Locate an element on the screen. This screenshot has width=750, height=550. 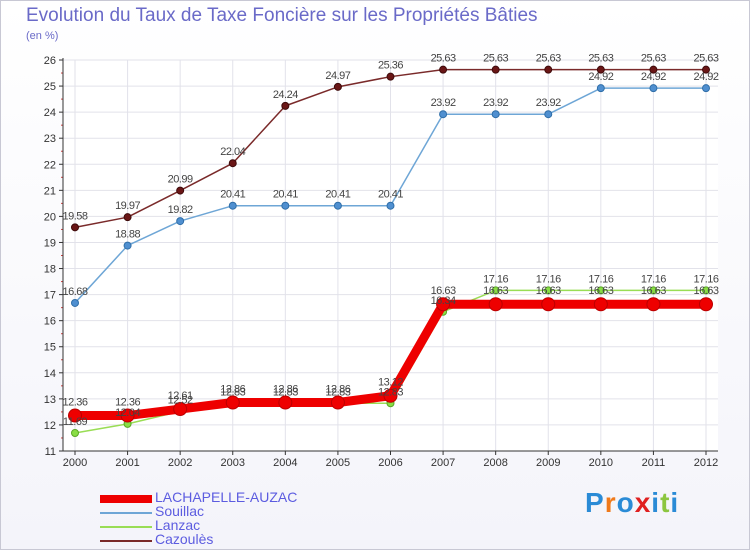
data-label: 19.97 is located at coordinates (127, 206).